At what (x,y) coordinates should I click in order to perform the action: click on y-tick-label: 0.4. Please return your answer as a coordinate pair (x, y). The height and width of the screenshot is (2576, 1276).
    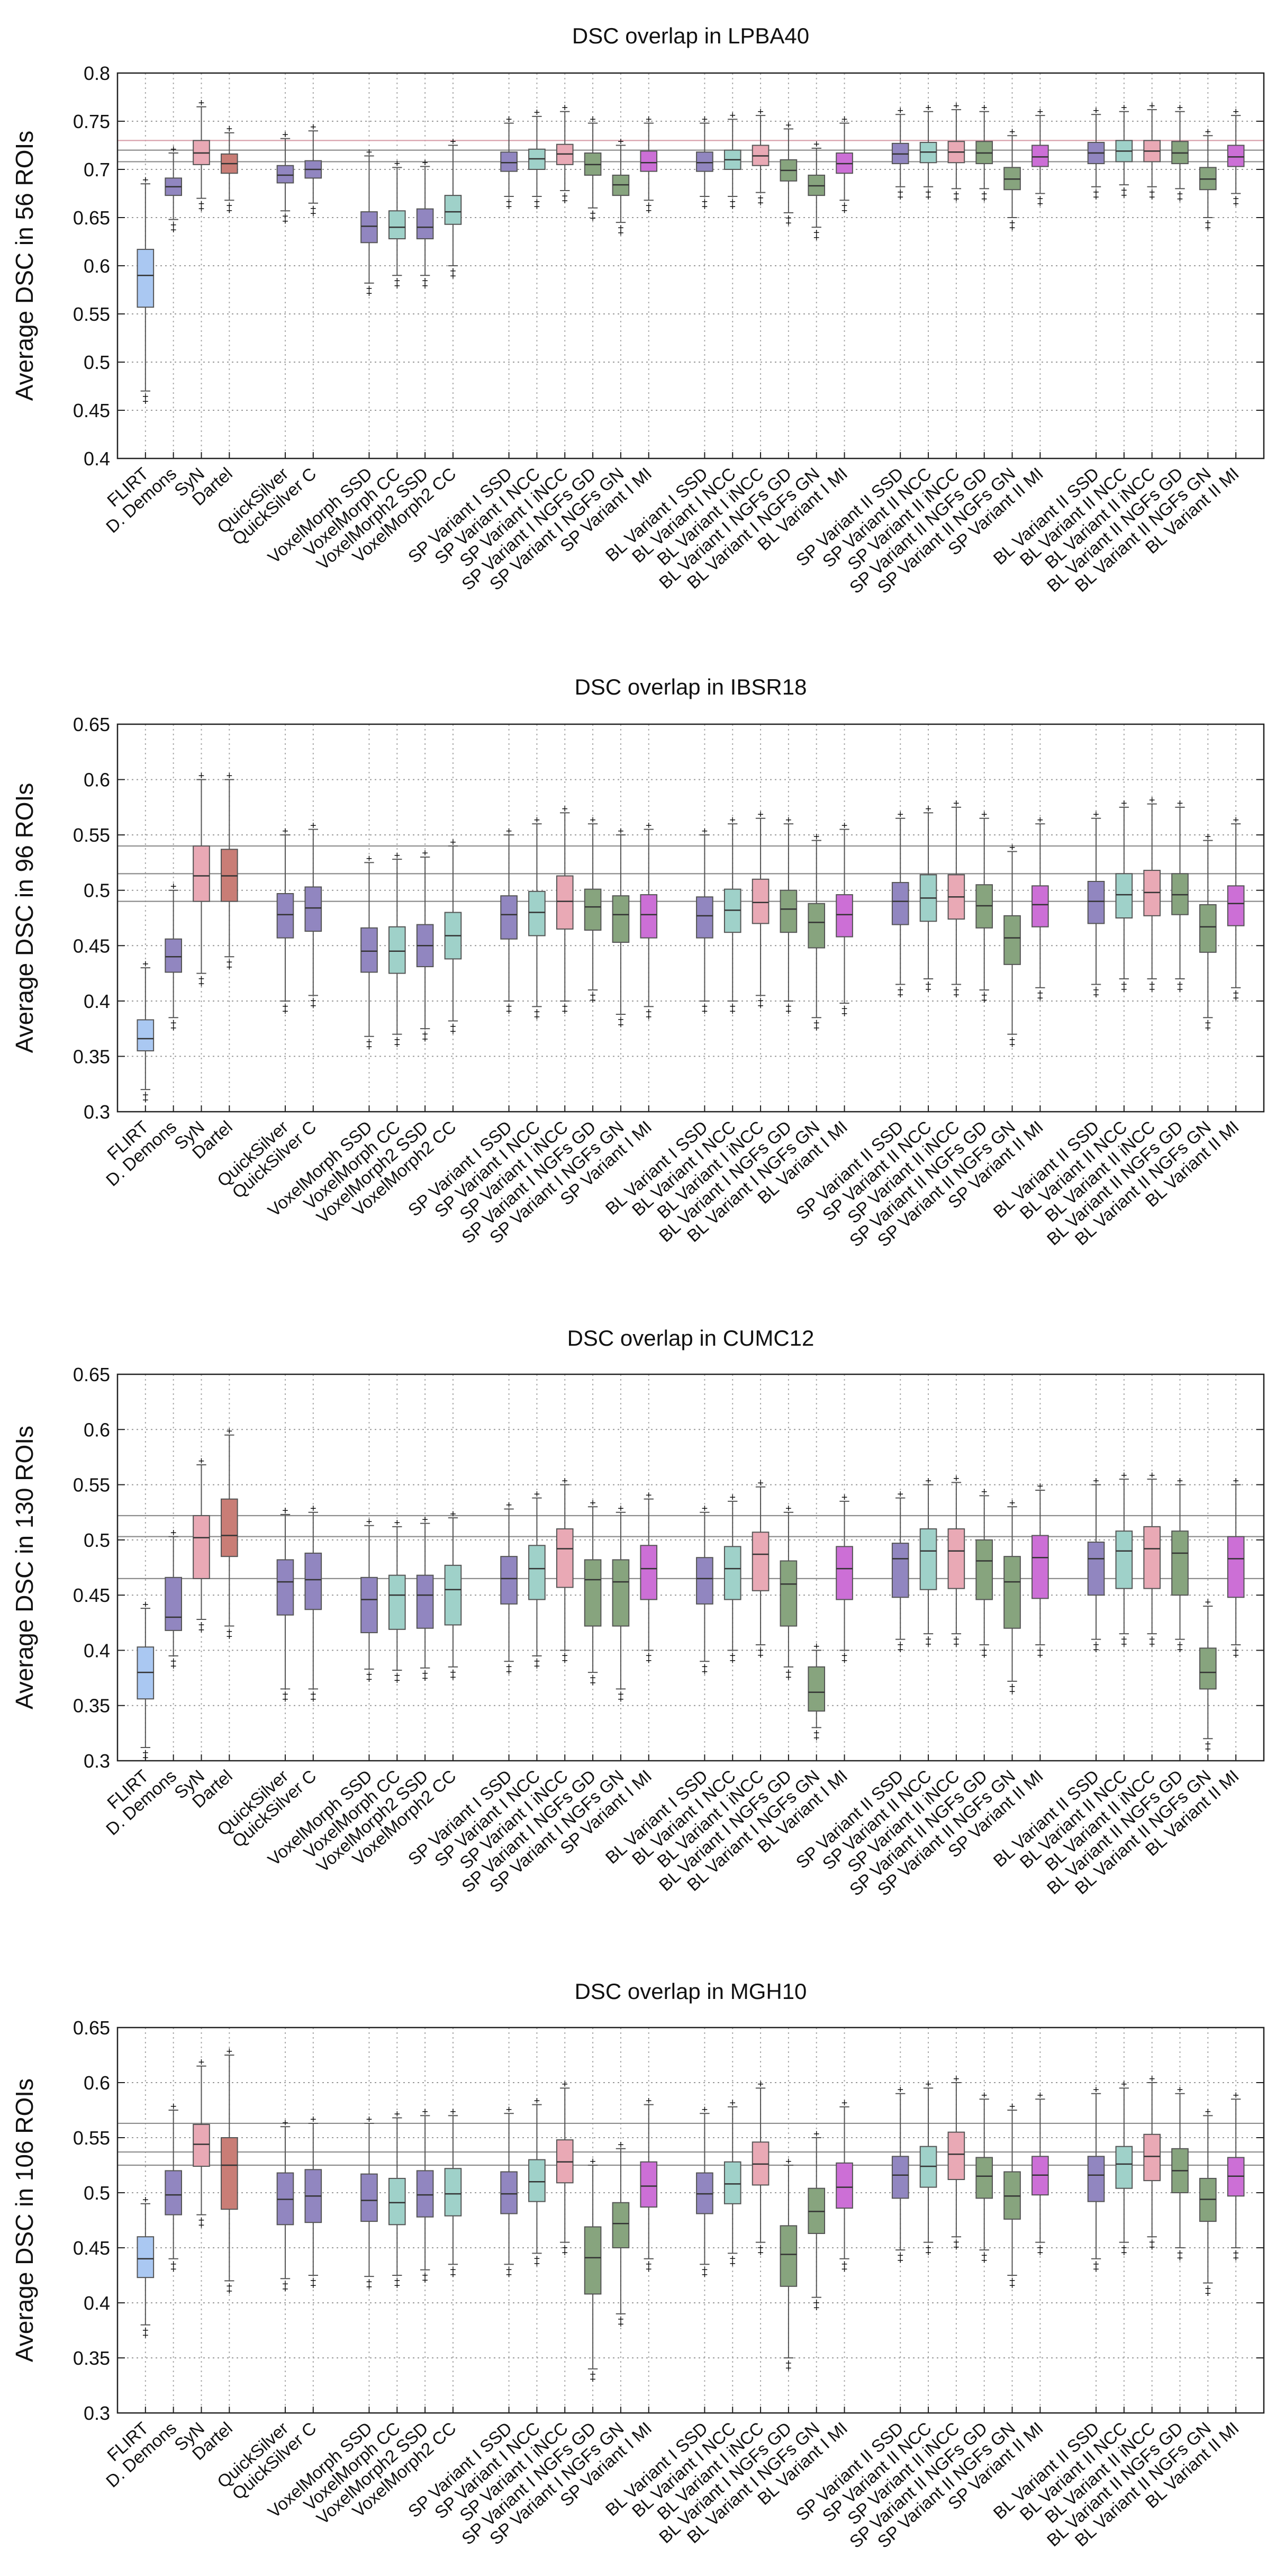
    Looking at the image, I should click on (97, 2303).